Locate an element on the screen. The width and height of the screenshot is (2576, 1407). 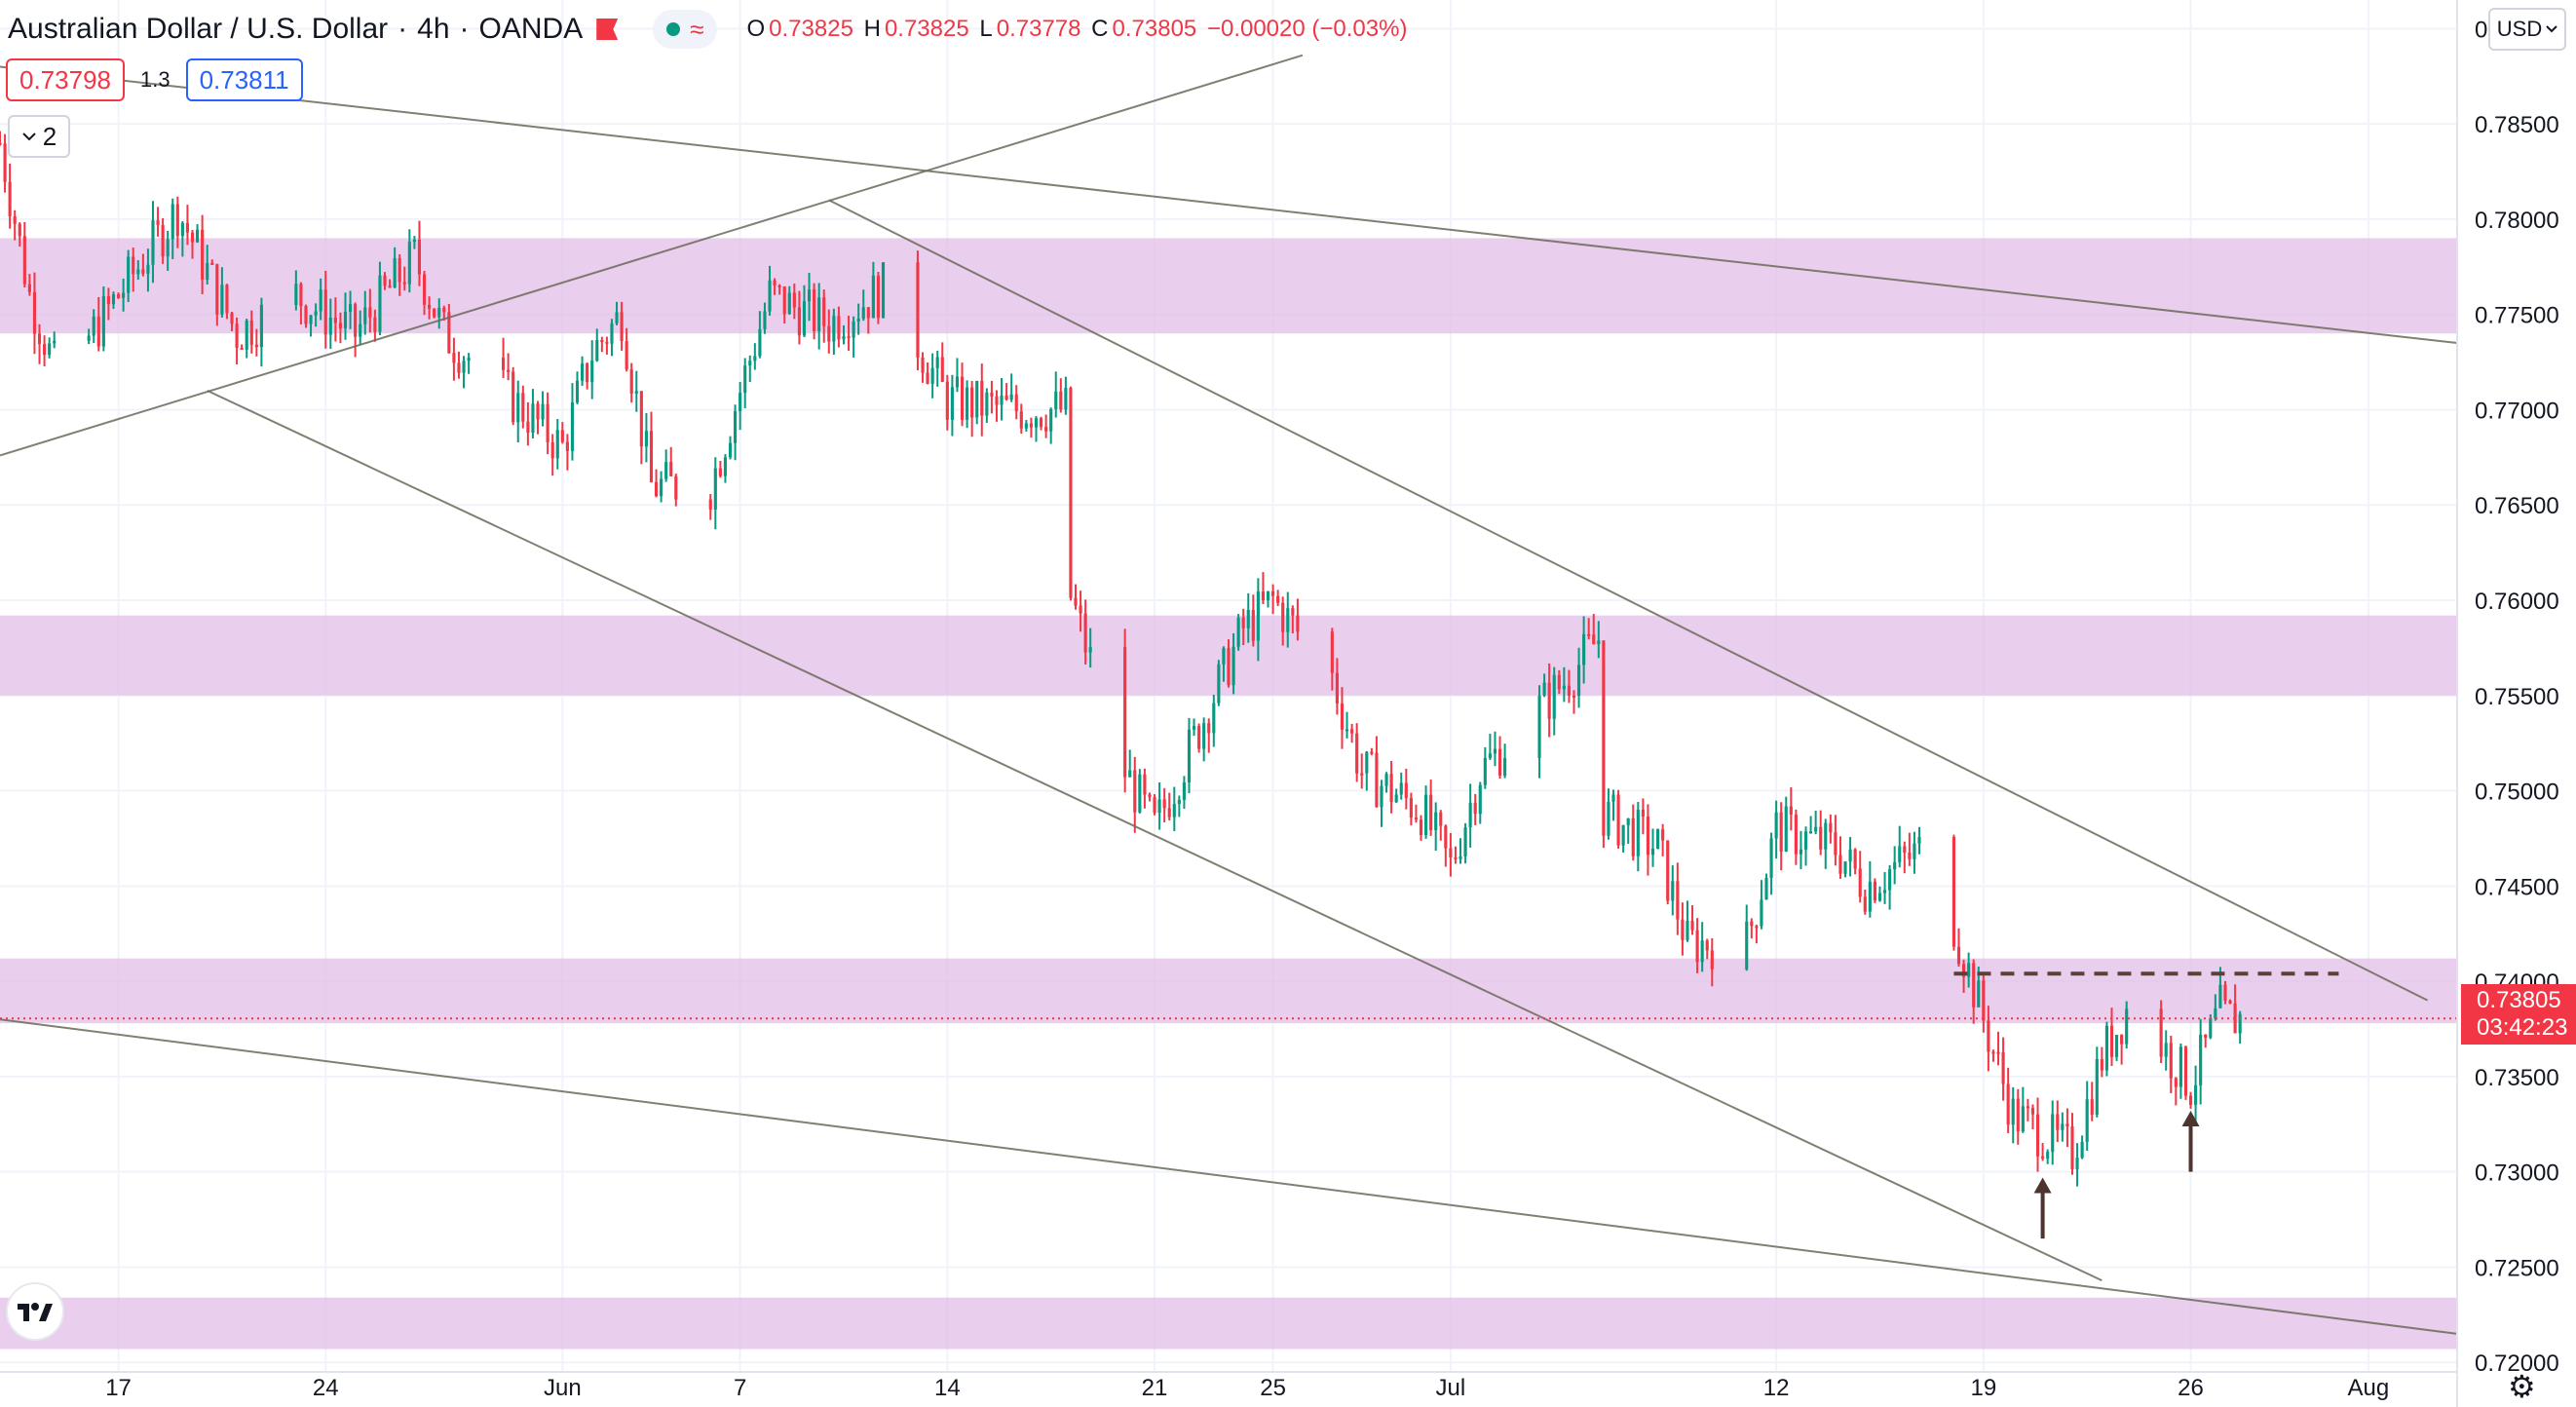
price-tick-label: 0.77500 is located at coordinates (2517, 316).